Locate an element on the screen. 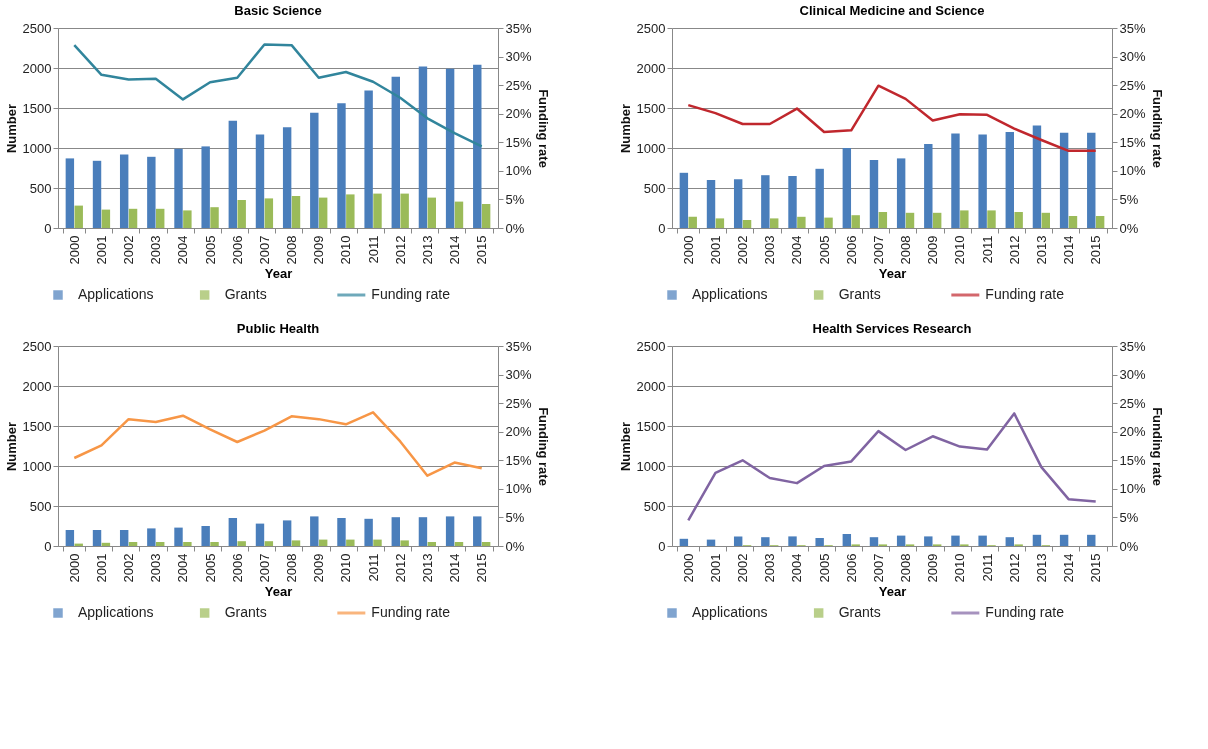  x-tick-label: 2006 is located at coordinates (851, 568).